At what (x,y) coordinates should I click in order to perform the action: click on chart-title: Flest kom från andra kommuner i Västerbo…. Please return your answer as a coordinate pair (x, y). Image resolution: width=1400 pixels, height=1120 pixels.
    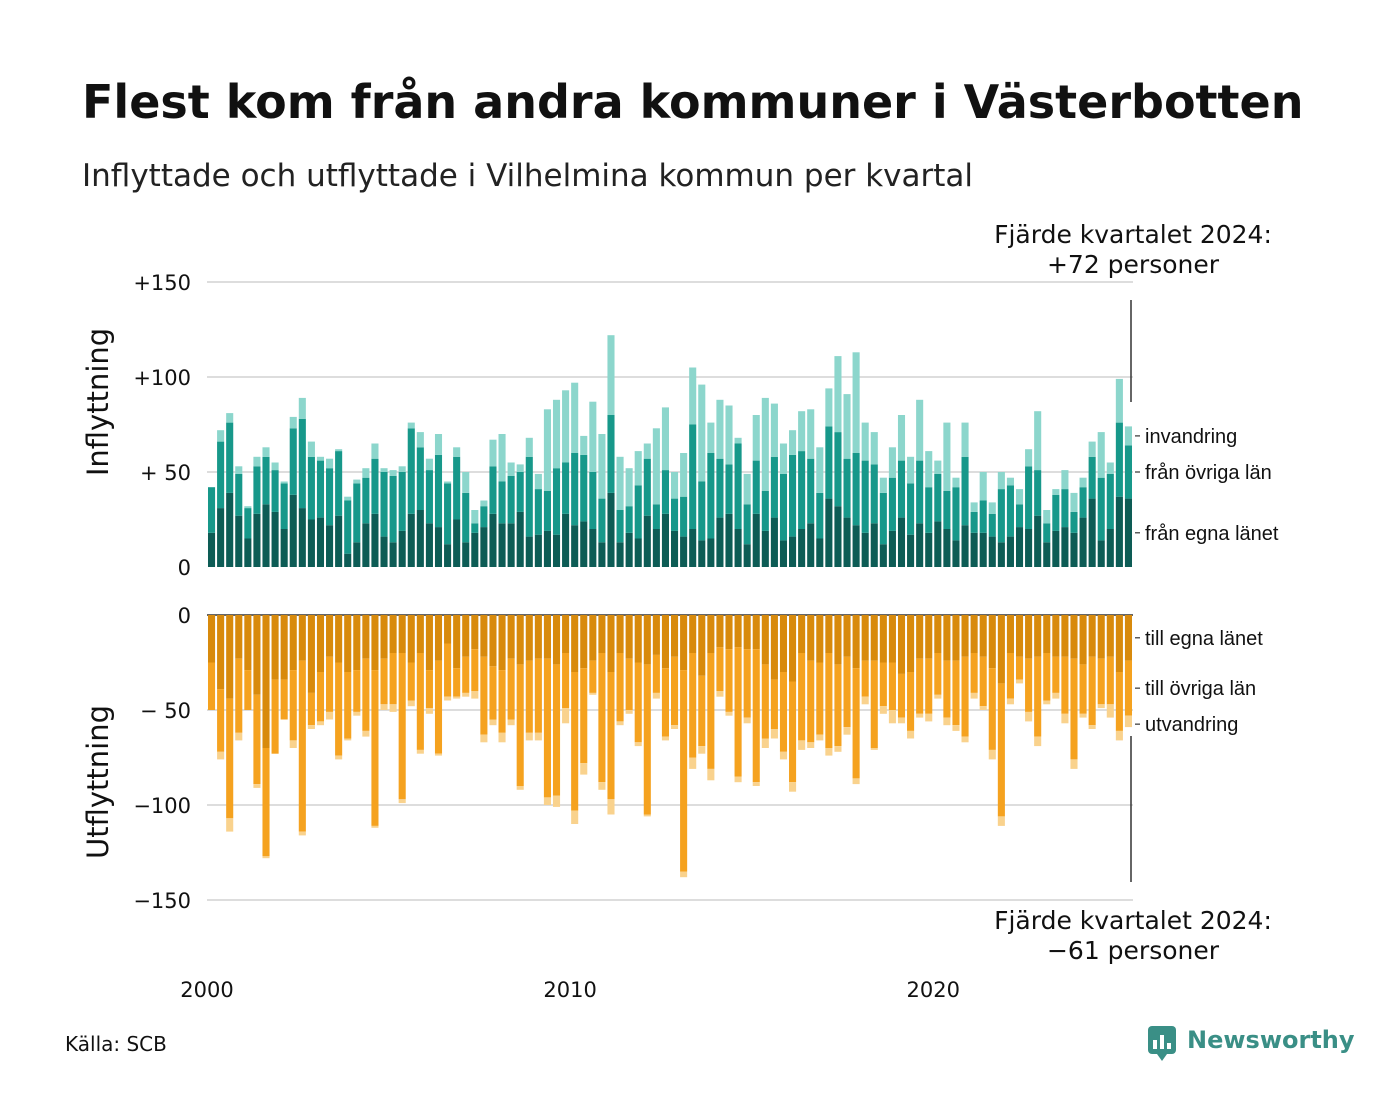
    Looking at the image, I should click on (692, 102).